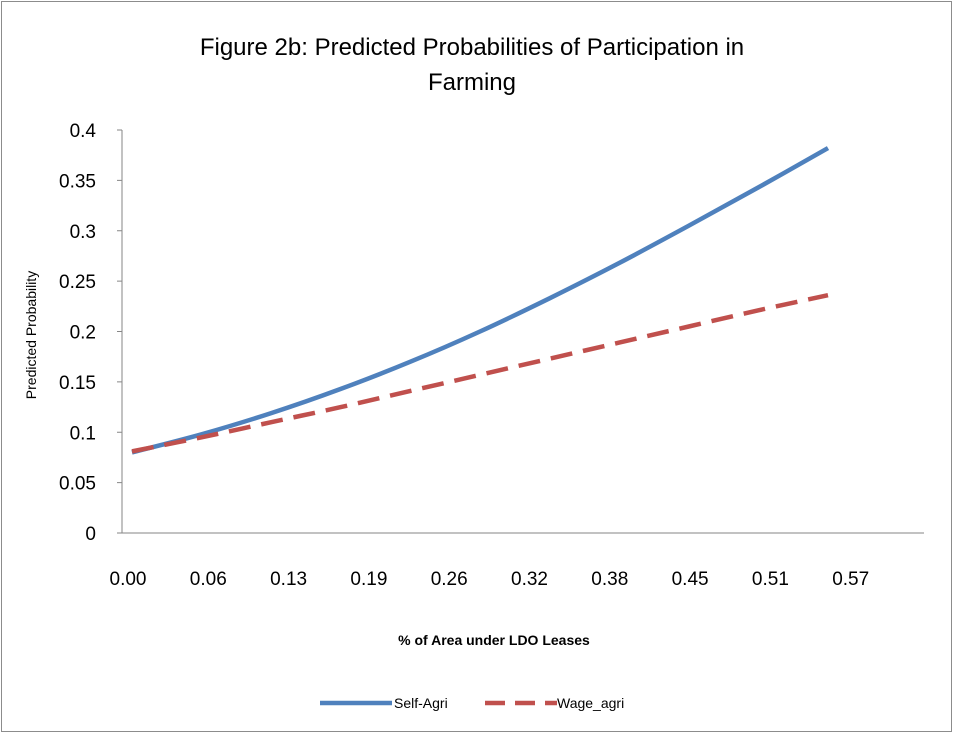 The image size is (954, 735). Describe the element at coordinates (690, 579) in the screenshot. I see `x-tick-label: 0.45` at that location.